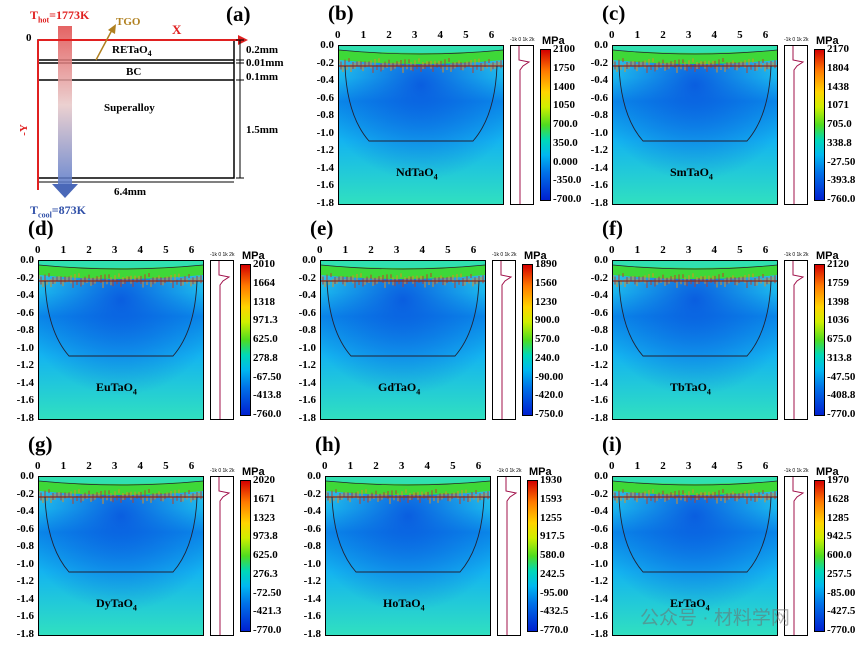 The image size is (865, 650). I want to click on colorbar-tick: -90.00, so click(549, 376).